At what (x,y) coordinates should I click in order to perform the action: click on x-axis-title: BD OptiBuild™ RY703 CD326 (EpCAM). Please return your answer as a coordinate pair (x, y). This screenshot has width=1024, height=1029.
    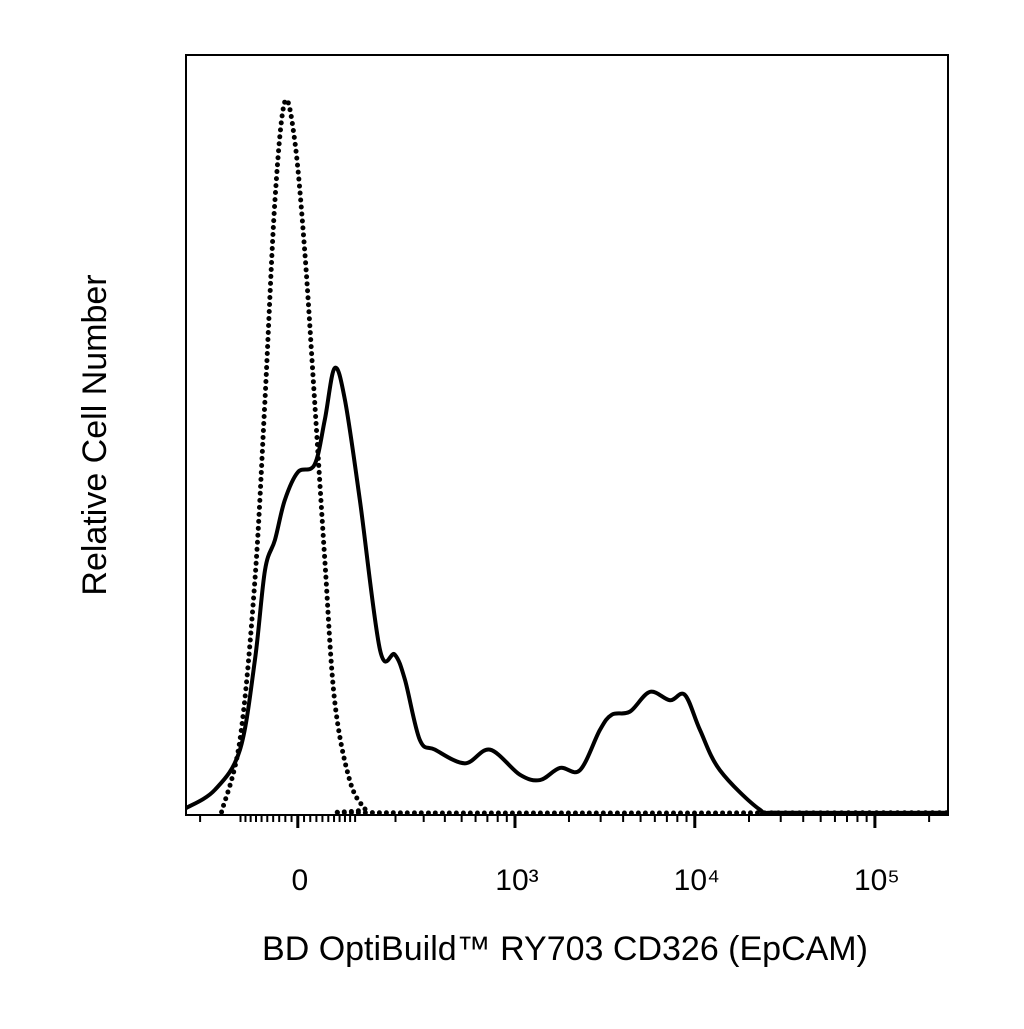
    Looking at the image, I should click on (565, 949).